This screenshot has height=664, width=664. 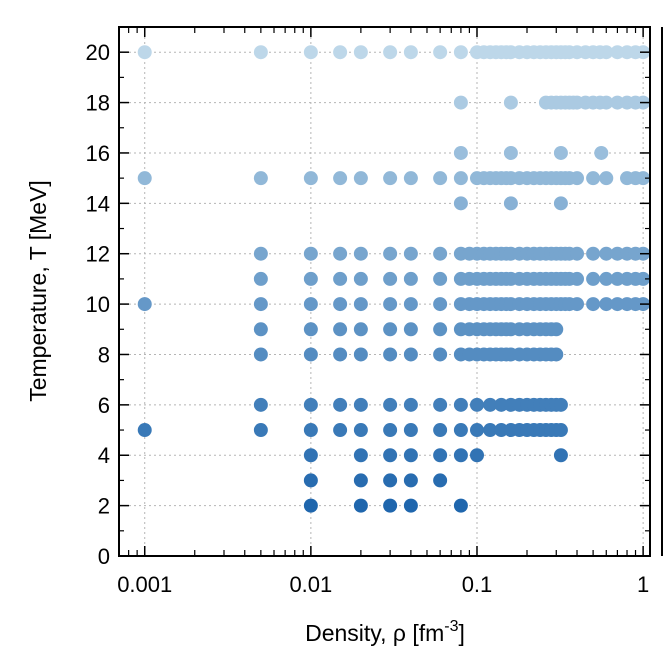 I want to click on y-tick-label: 0, so click(x=104, y=556).